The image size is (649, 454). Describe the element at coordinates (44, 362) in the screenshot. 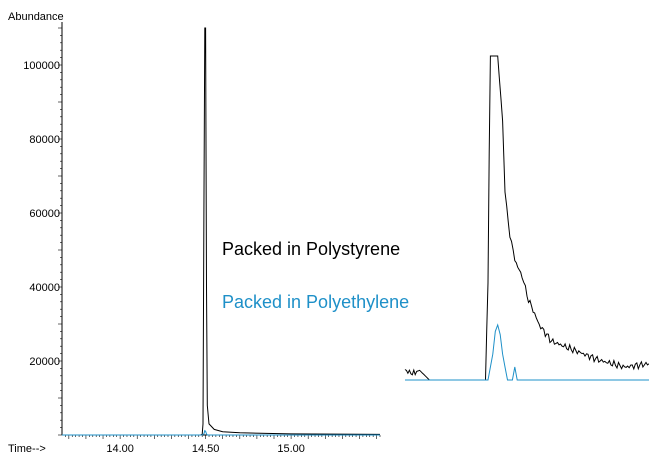

I see `y-tick-label: 20000` at that location.